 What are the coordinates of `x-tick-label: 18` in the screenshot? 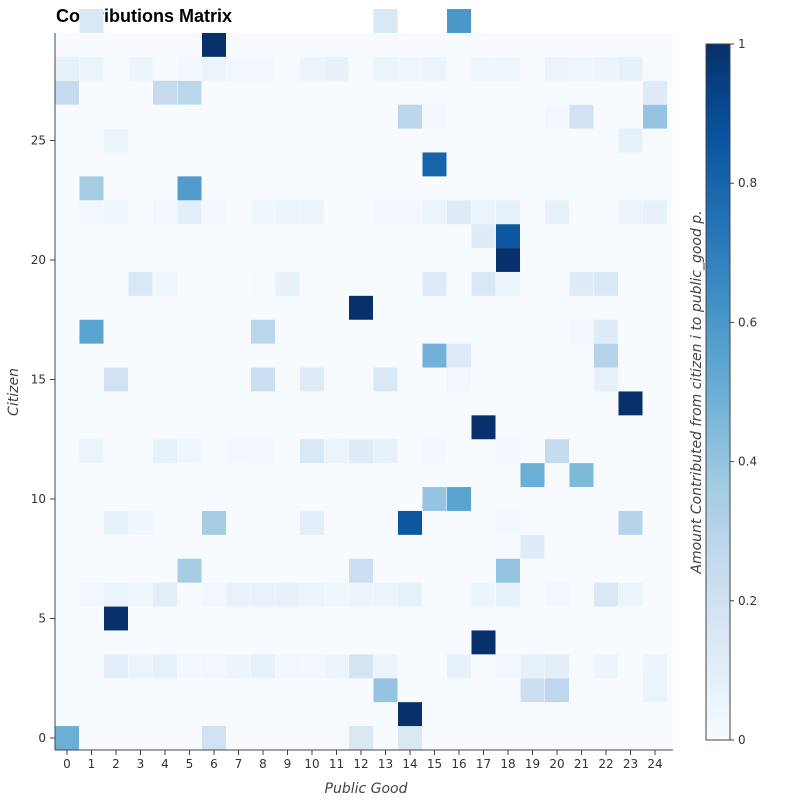 It's located at (507, 764).